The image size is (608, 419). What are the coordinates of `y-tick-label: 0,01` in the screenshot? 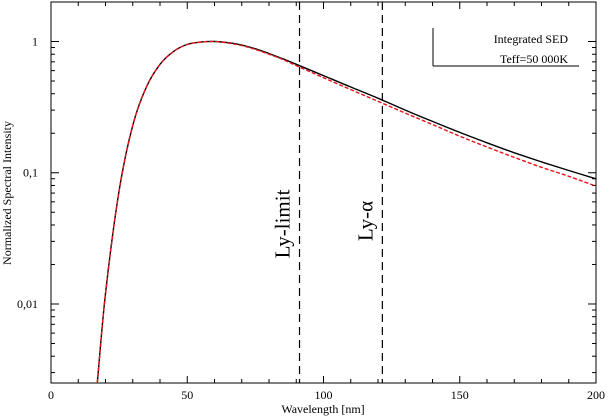 It's located at (27, 304).